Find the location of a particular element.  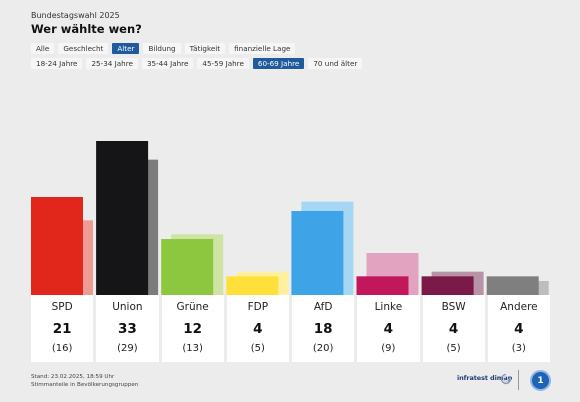

tab-alle: Alle is located at coordinates (43, 48).